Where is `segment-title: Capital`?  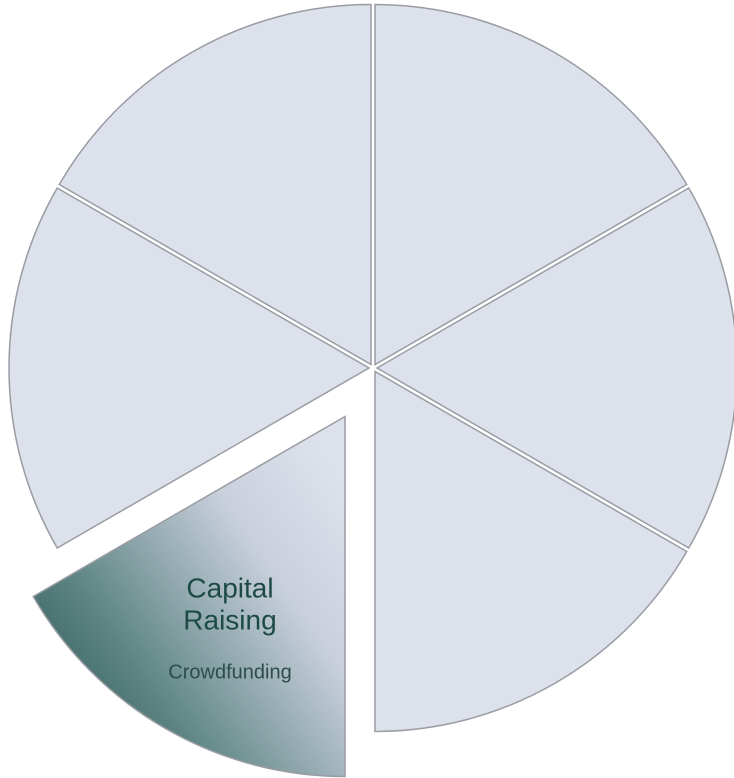 segment-title: Capital is located at coordinates (229, 587).